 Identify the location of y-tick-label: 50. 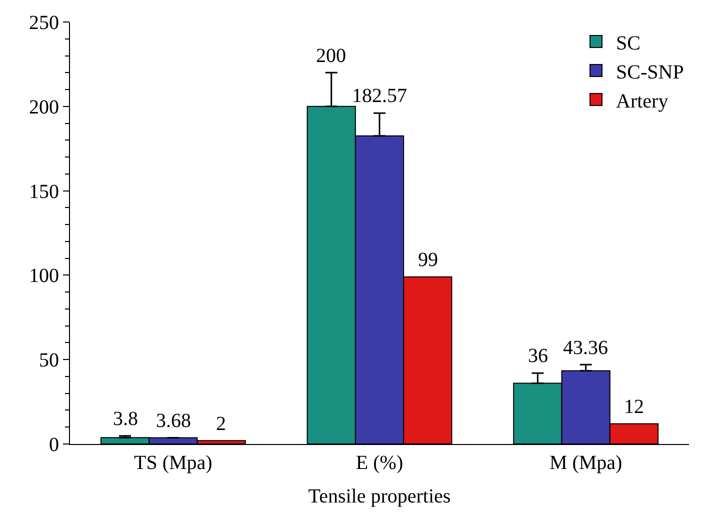
(49, 361).